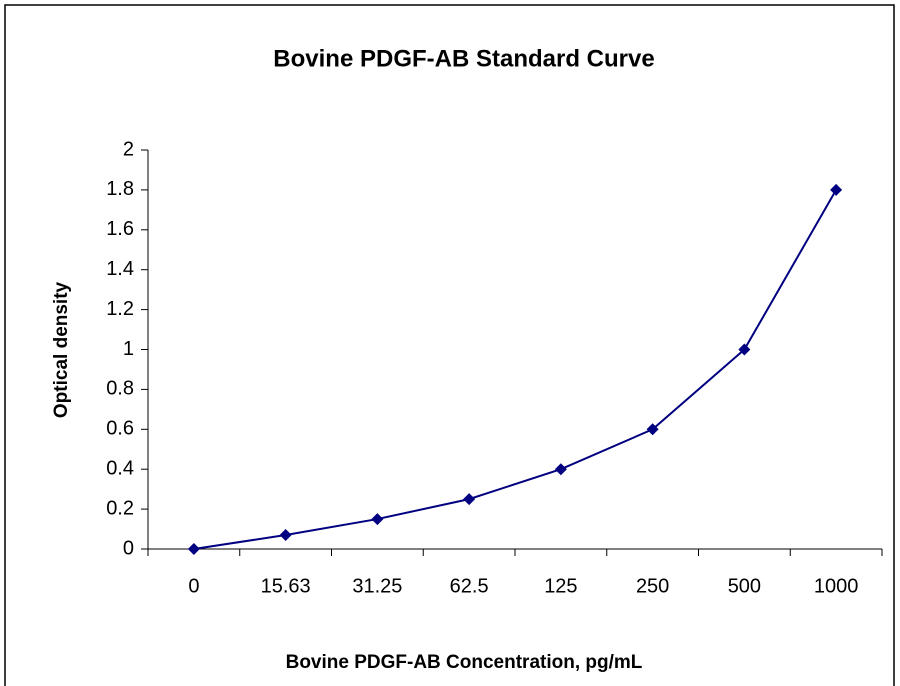  What do you see at coordinates (128, 149) in the screenshot?
I see `y-tick-label: 2` at bounding box center [128, 149].